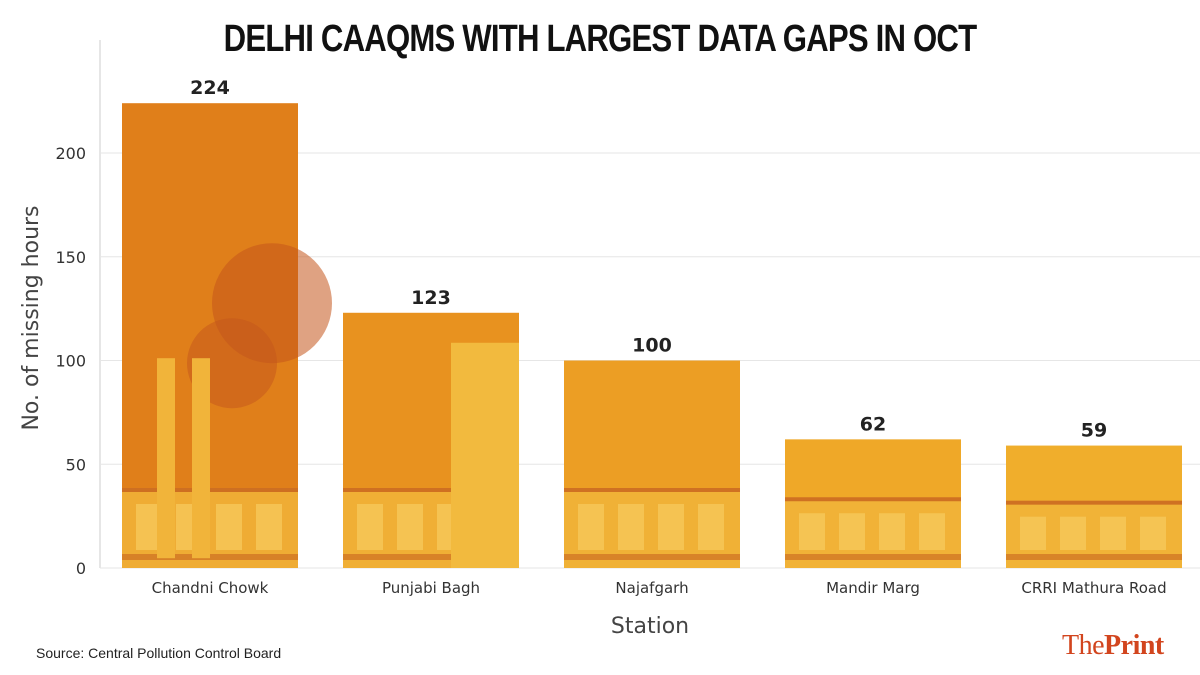 The height and width of the screenshot is (675, 1200). What do you see at coordinates (650, 626) in the screenshot?
I see `x-axis-title: Station` at bounding box center [650, 626].